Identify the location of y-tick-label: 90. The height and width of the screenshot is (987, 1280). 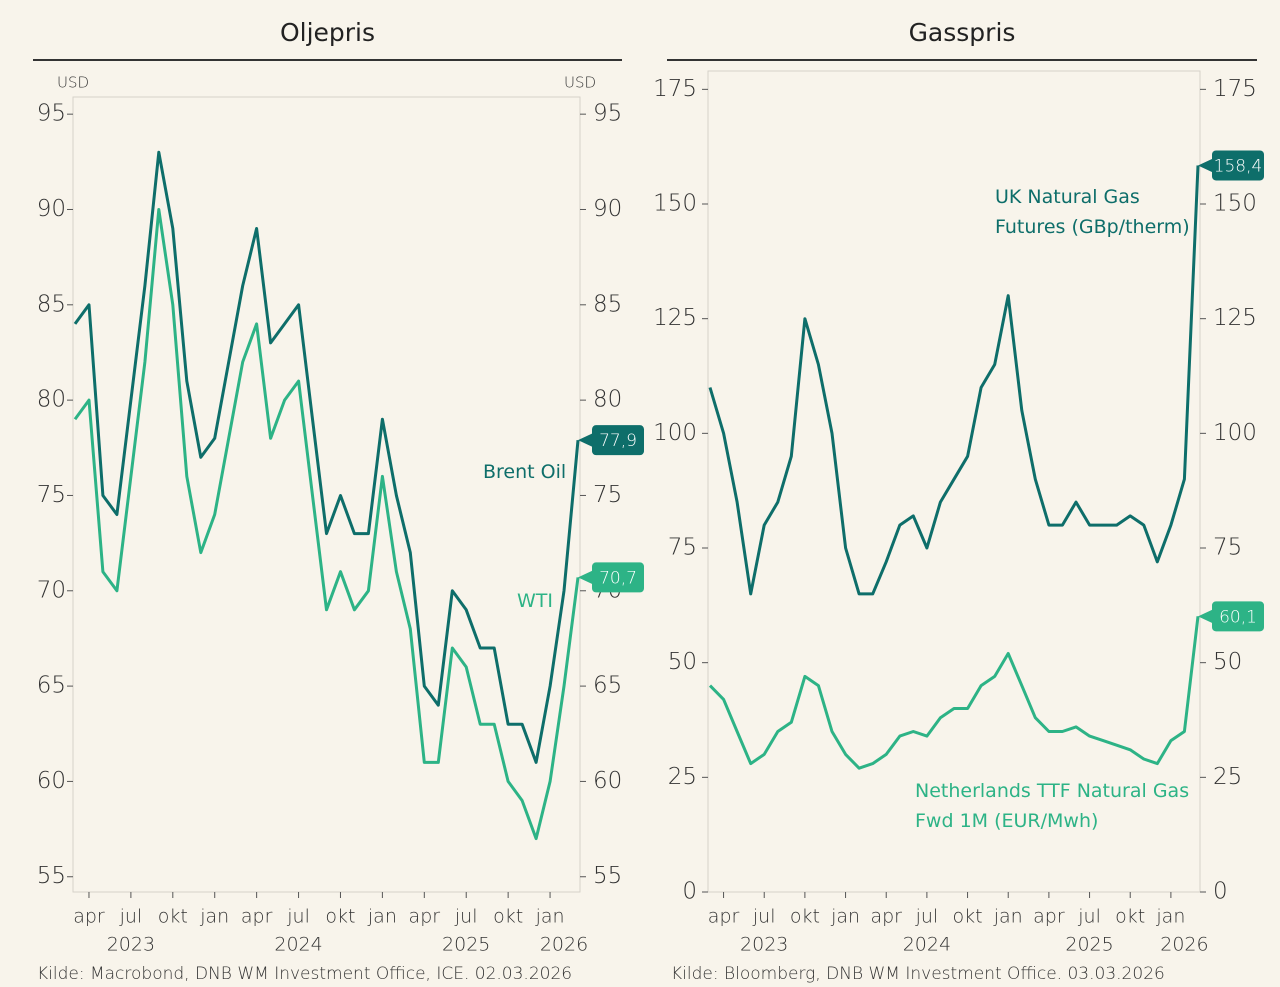
(51, 209).